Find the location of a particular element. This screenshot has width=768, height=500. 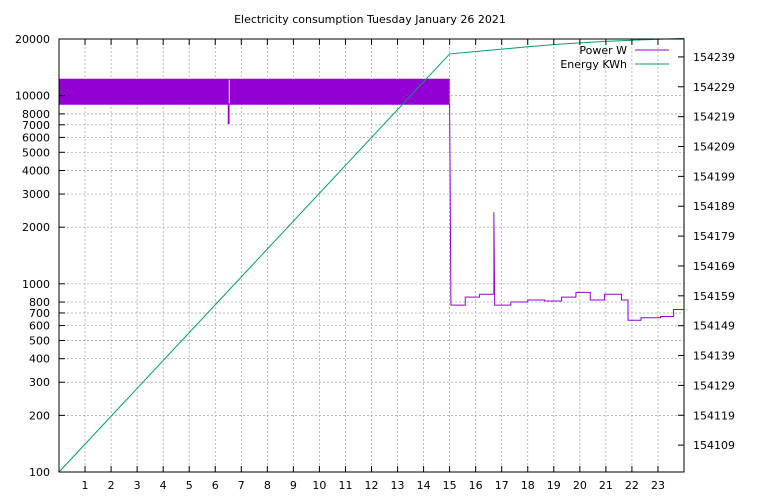

x-tick-label: 22 is located at coordinates (632, 485).